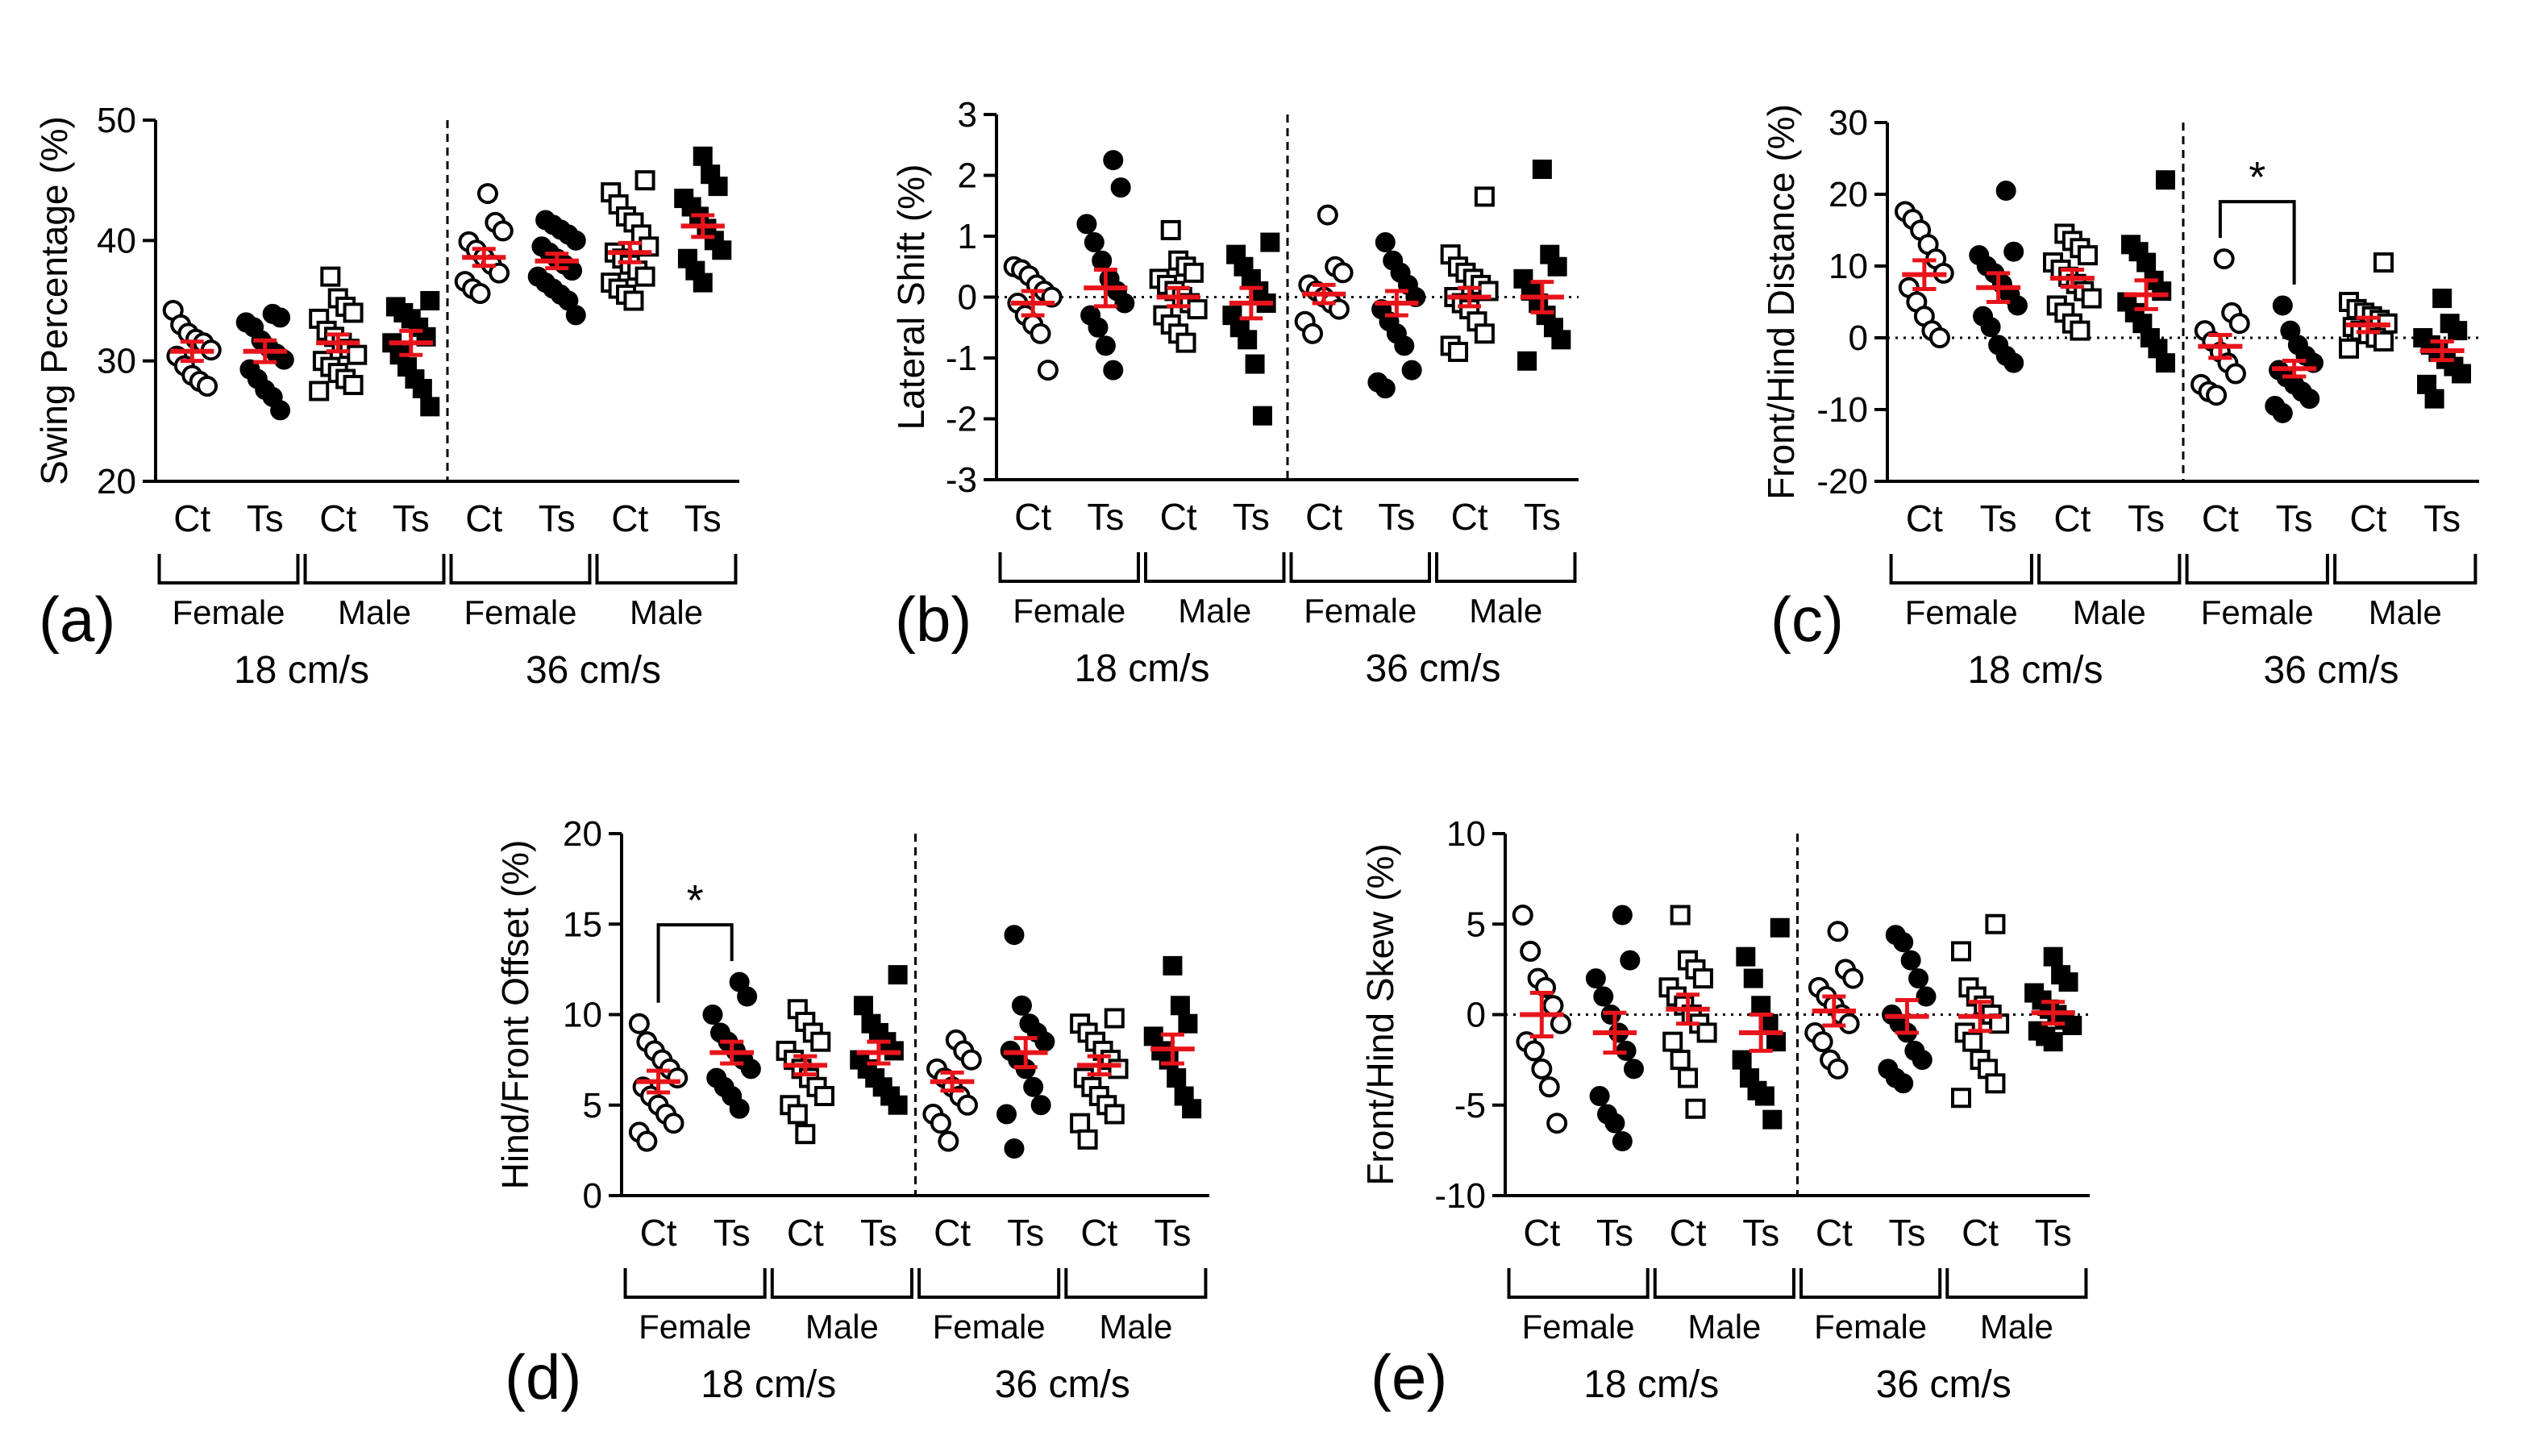 The image size is (2542, 1456). I want to click on y-tick-label: -5, so click(1470, 1105).